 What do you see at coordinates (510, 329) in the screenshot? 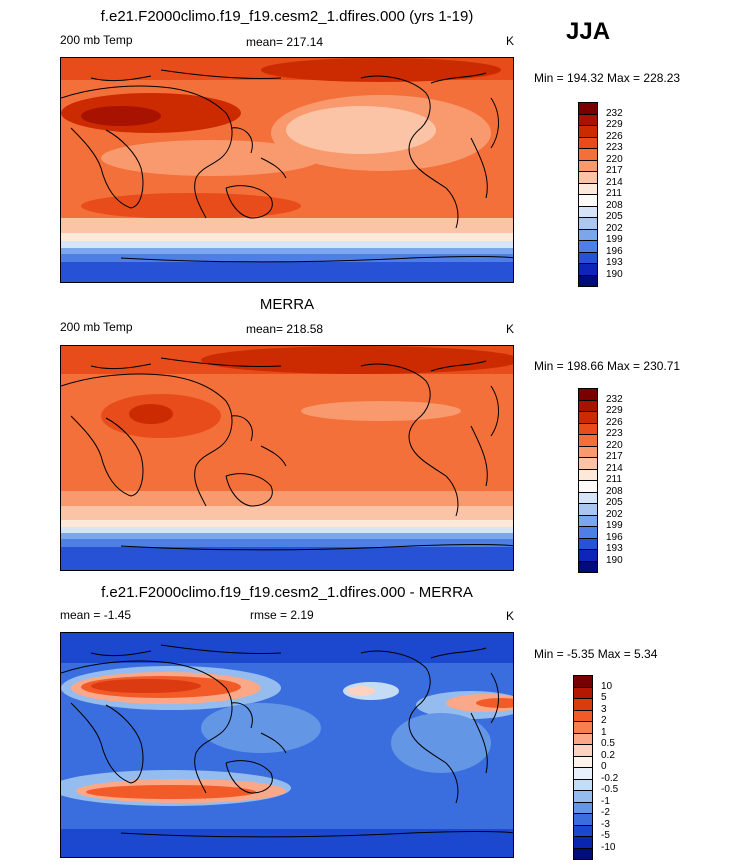
I see `panel-2-unit-label: K` at bounding box center [510, 329].